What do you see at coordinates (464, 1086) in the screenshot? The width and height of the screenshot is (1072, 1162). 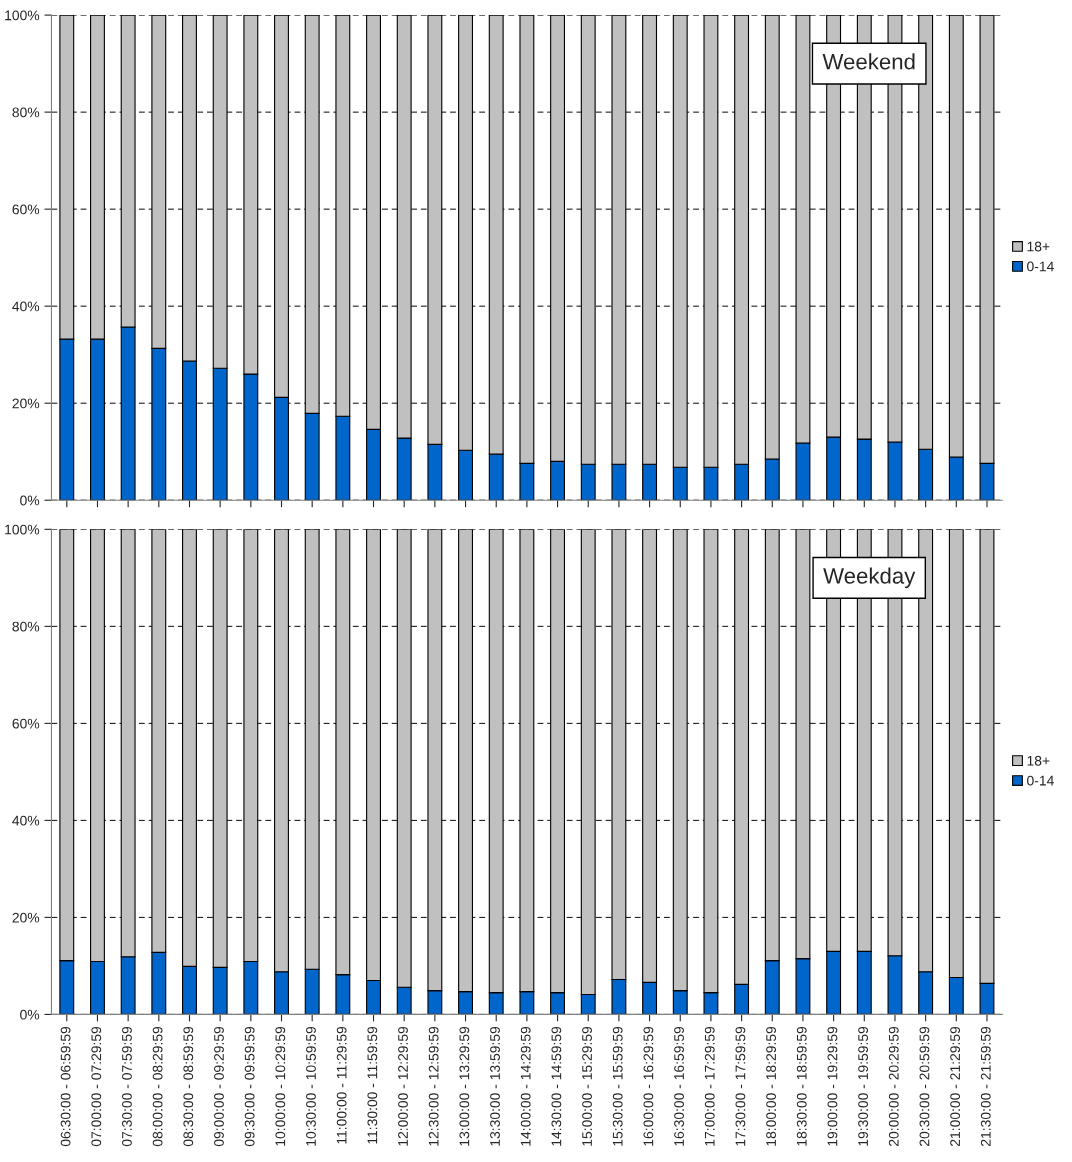 I see `x-tick-label: 13:00:00 - 13:29:59` at bounding box center [464, 1086].